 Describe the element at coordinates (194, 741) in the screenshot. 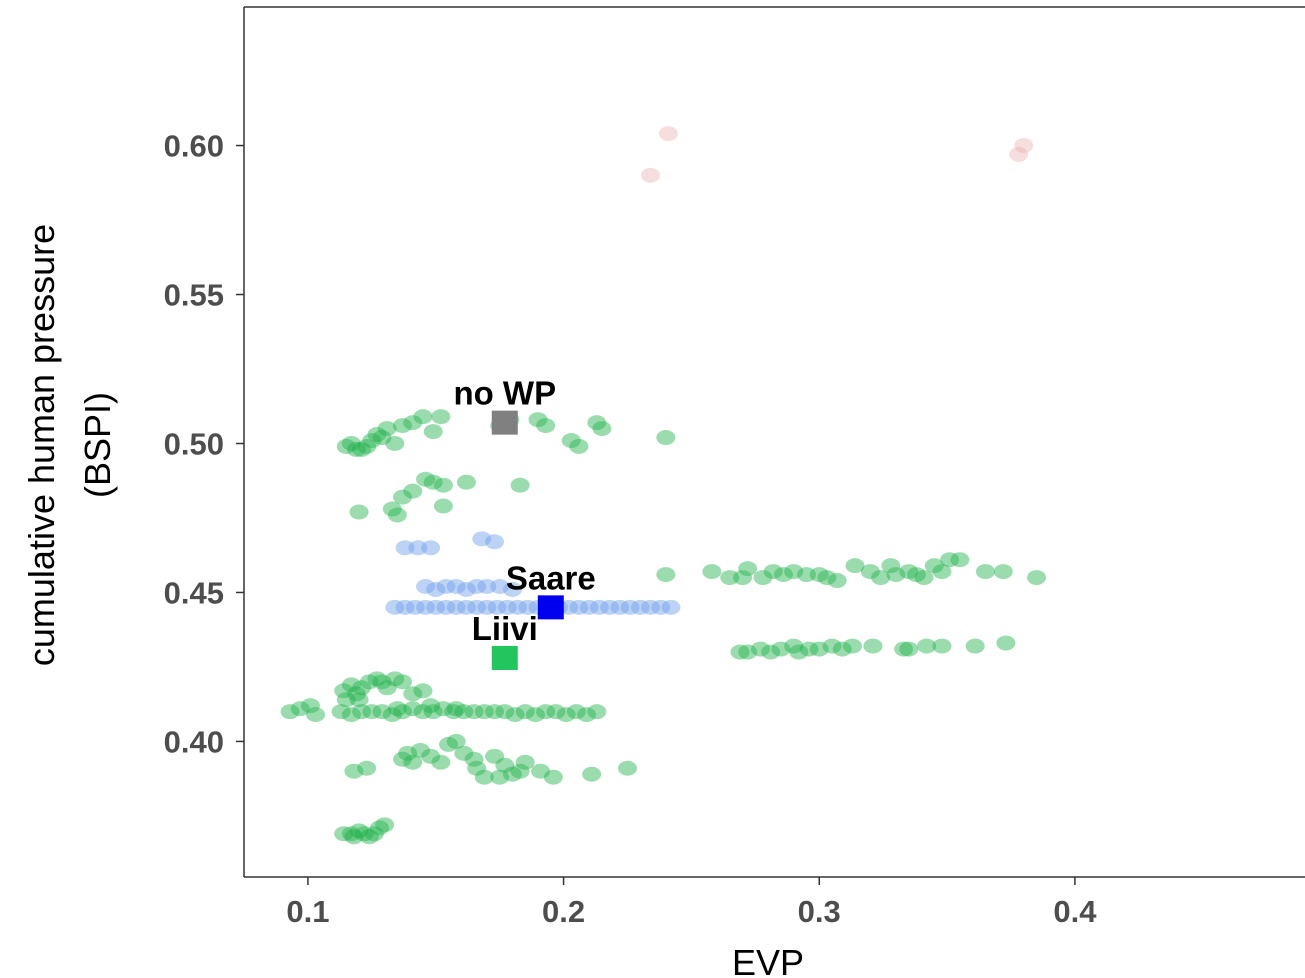

I see `y-tick-label: 0.40` at that location.